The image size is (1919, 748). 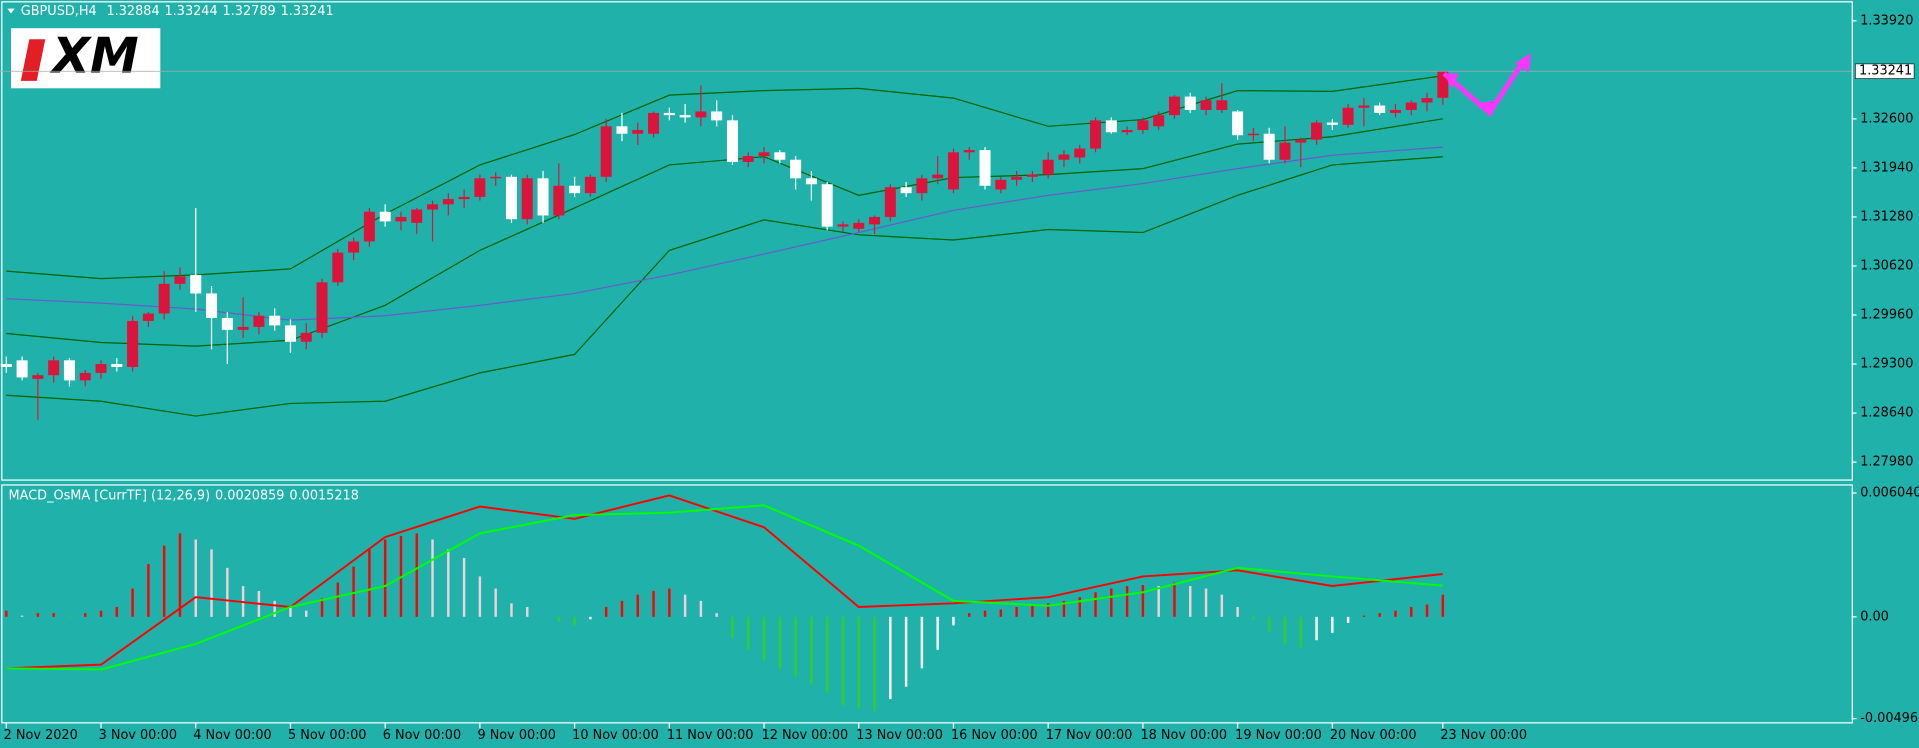 What do you see at coordinates (191, 11) in the screenshot?
I see `high-value: 1.33244` at bounding box center [191, 11].